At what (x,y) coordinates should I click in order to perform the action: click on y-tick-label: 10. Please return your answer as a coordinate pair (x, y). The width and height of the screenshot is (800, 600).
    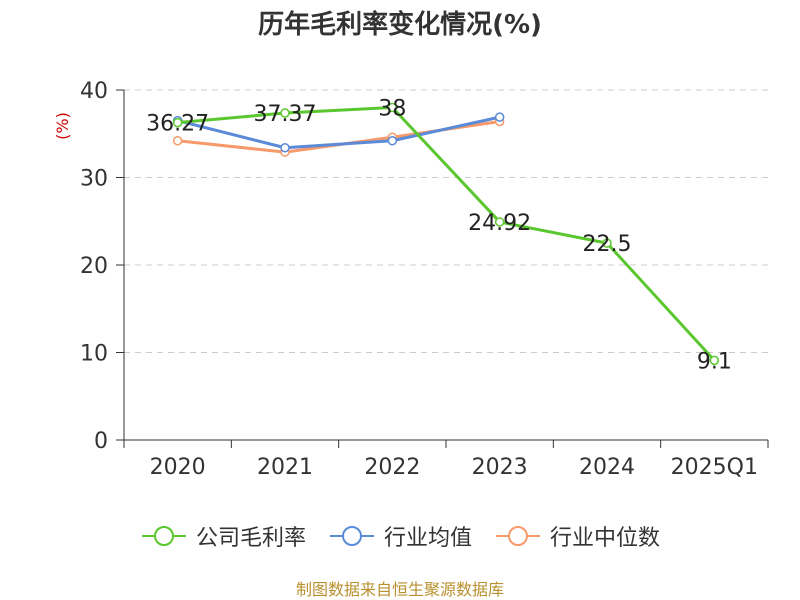
    Looking at the image, I should click on (94, 354).